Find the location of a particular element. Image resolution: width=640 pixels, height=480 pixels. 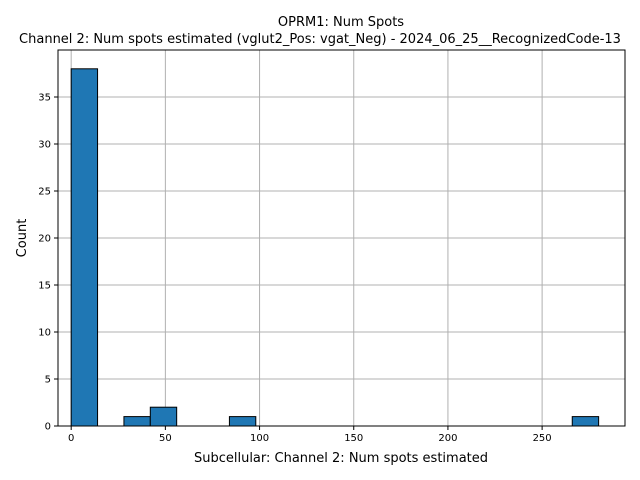

chart-title: OPRM1: Num Spots is located at coordinates (341, 22).